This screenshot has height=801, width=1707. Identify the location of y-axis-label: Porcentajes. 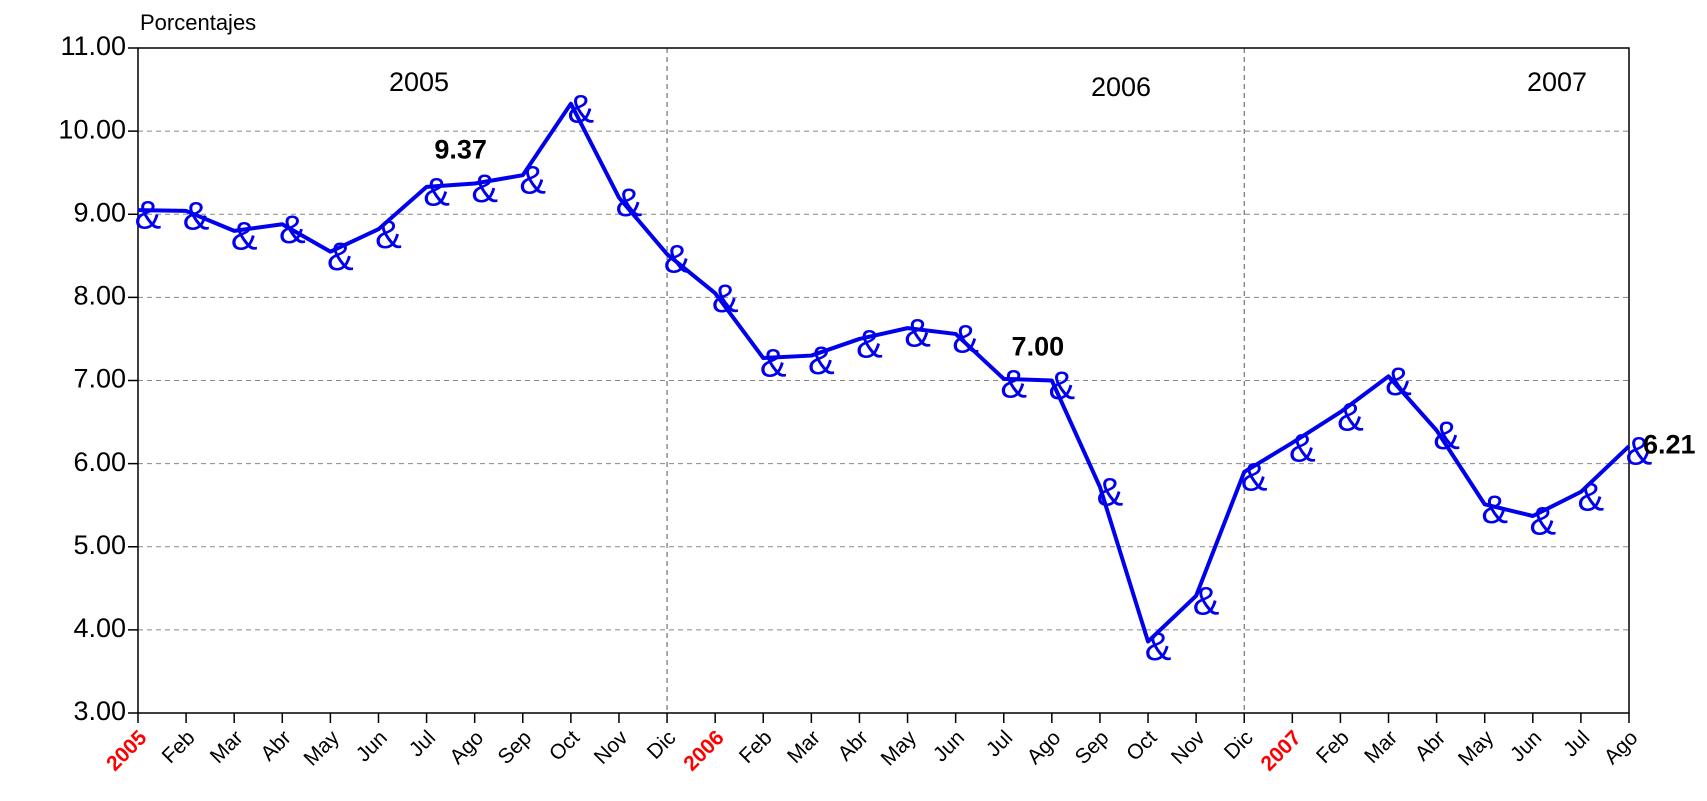
(198, 22).